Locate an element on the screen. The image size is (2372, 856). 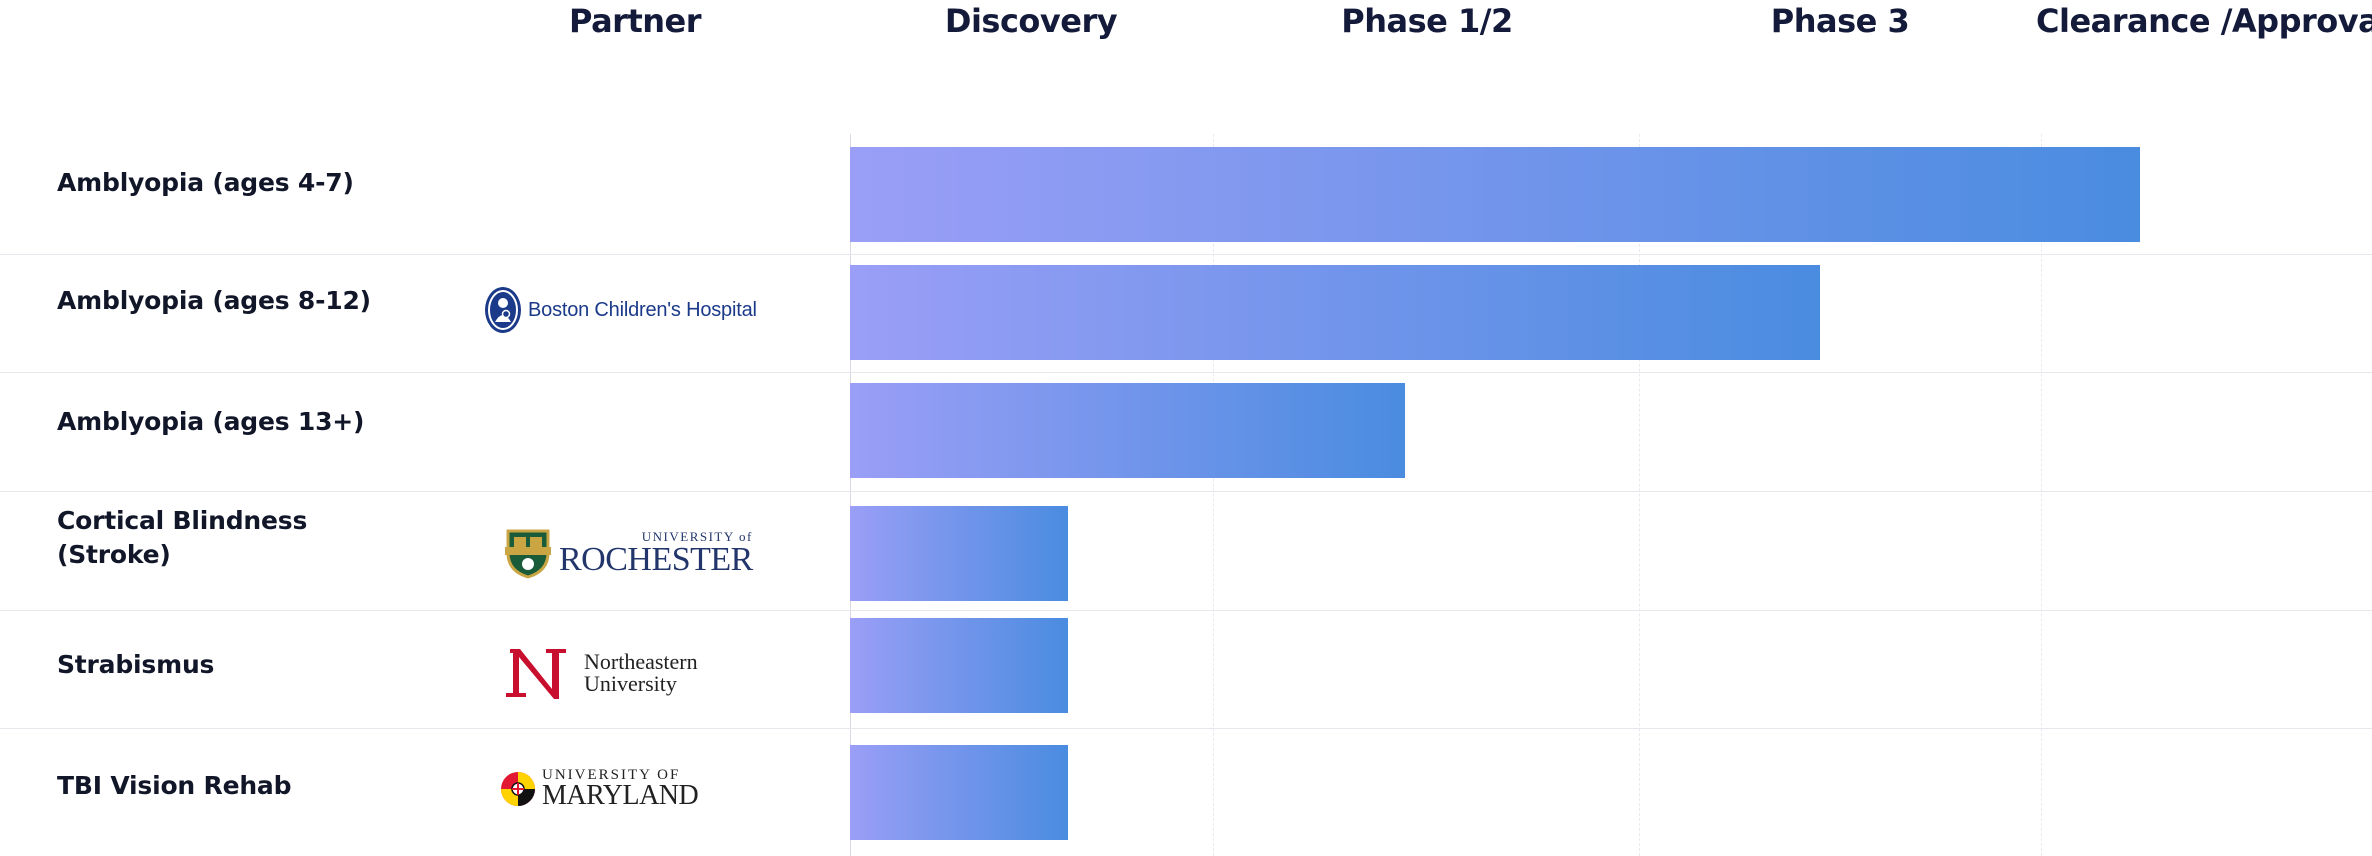
northeastern-line-1: Northeastern is located at coordinates (641, 661).